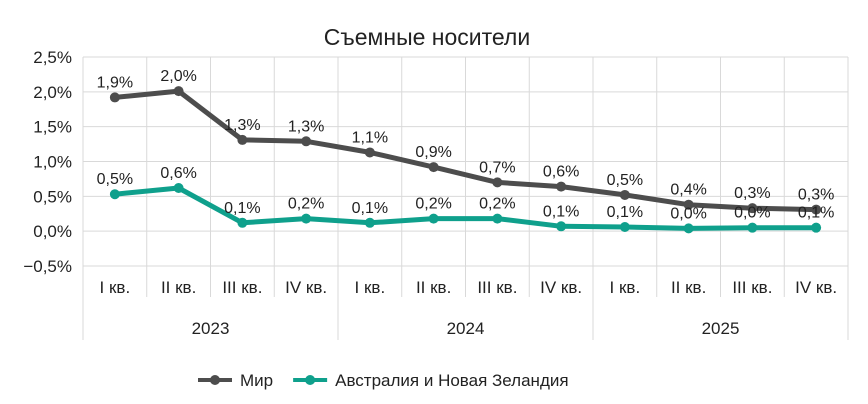  Describe the element at coordinates (52, 127) in the screenshot. I see `y-tick-label: 1,5%` at that location.